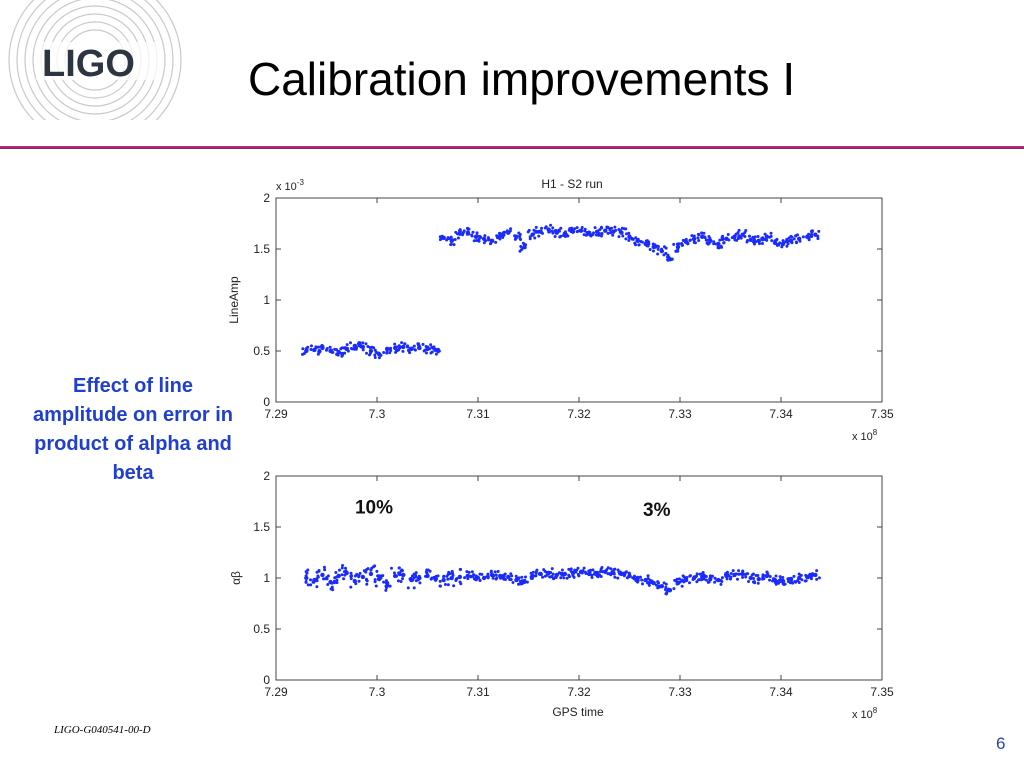 The image size is (1024, 768). What do you see at coordinates (512, 147) in the screenshot?
I see `title-rule` at bounding box center [512, 147].